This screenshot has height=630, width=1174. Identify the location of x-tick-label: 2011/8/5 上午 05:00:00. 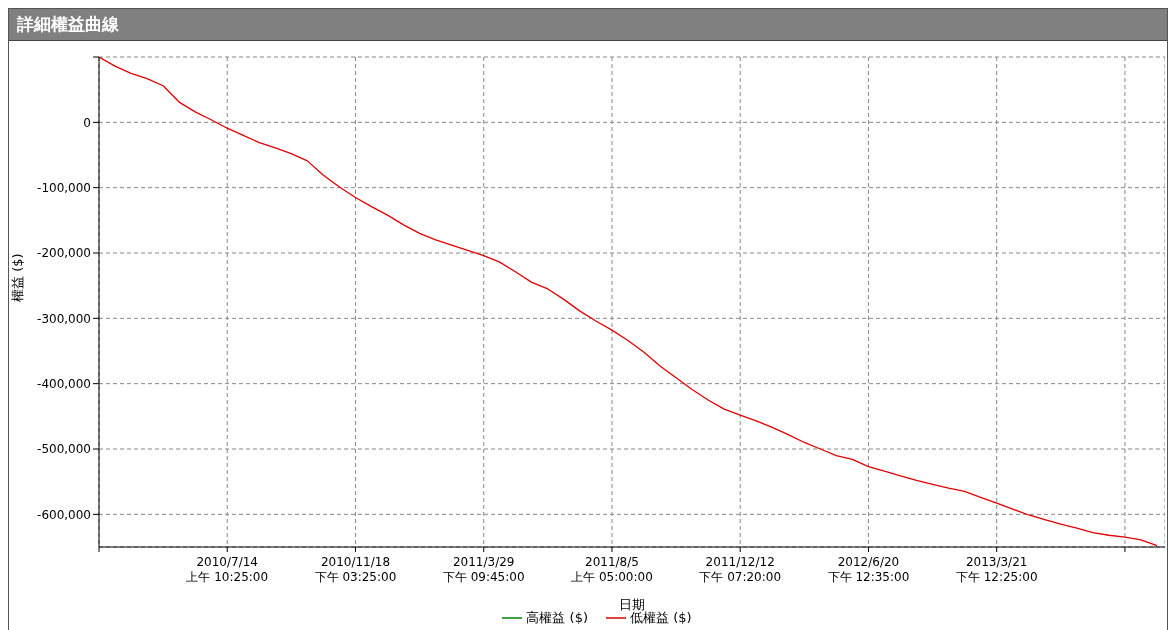
(612, 569).